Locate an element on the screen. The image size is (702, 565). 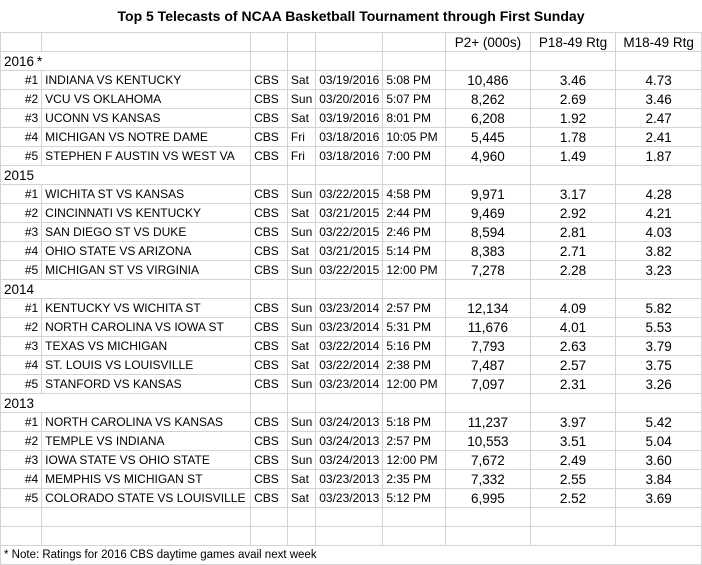
year-label: 2016 * is located at coordinates (126, 61).